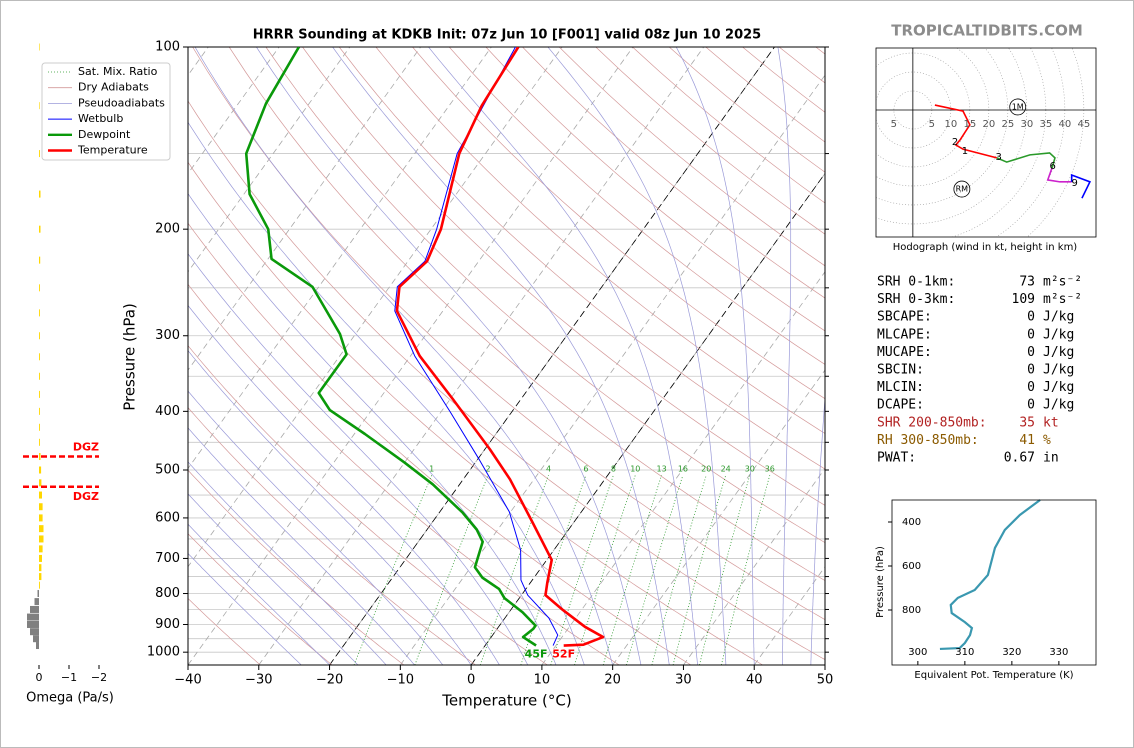 The image size is (1134, 748). I want to click on x-tick-label: −30, so click(258, 680).